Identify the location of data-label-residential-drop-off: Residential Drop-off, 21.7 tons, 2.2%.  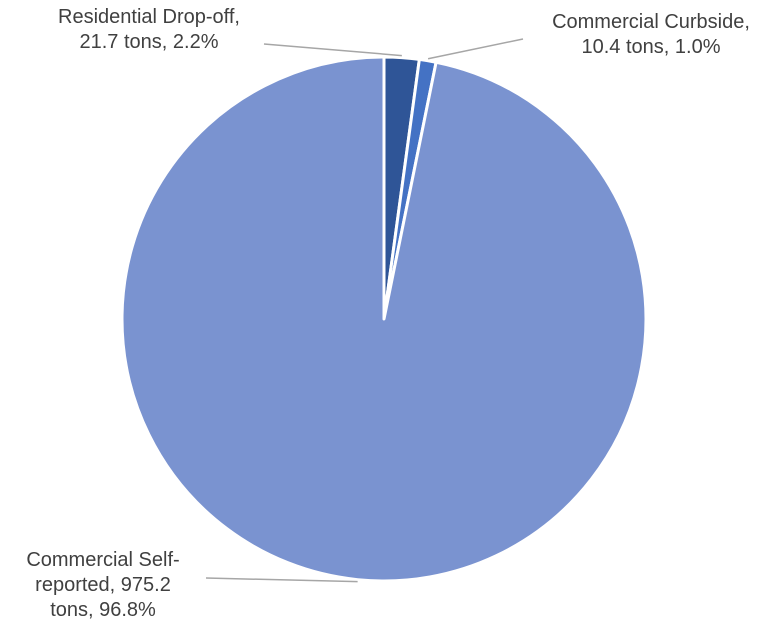
(149, 30).